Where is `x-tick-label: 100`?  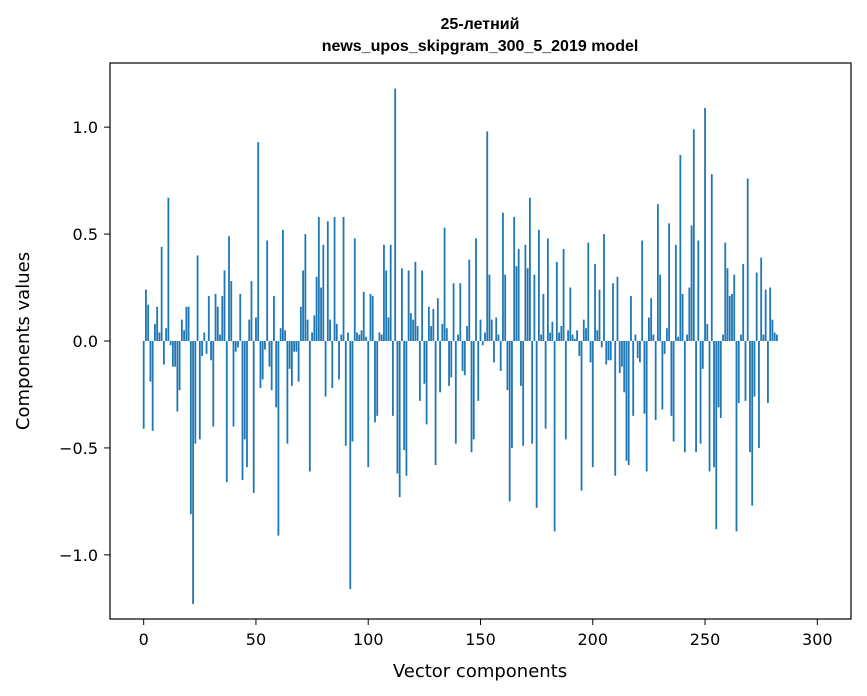
x-tick-label: 100 is located at coordinates (368, 639).